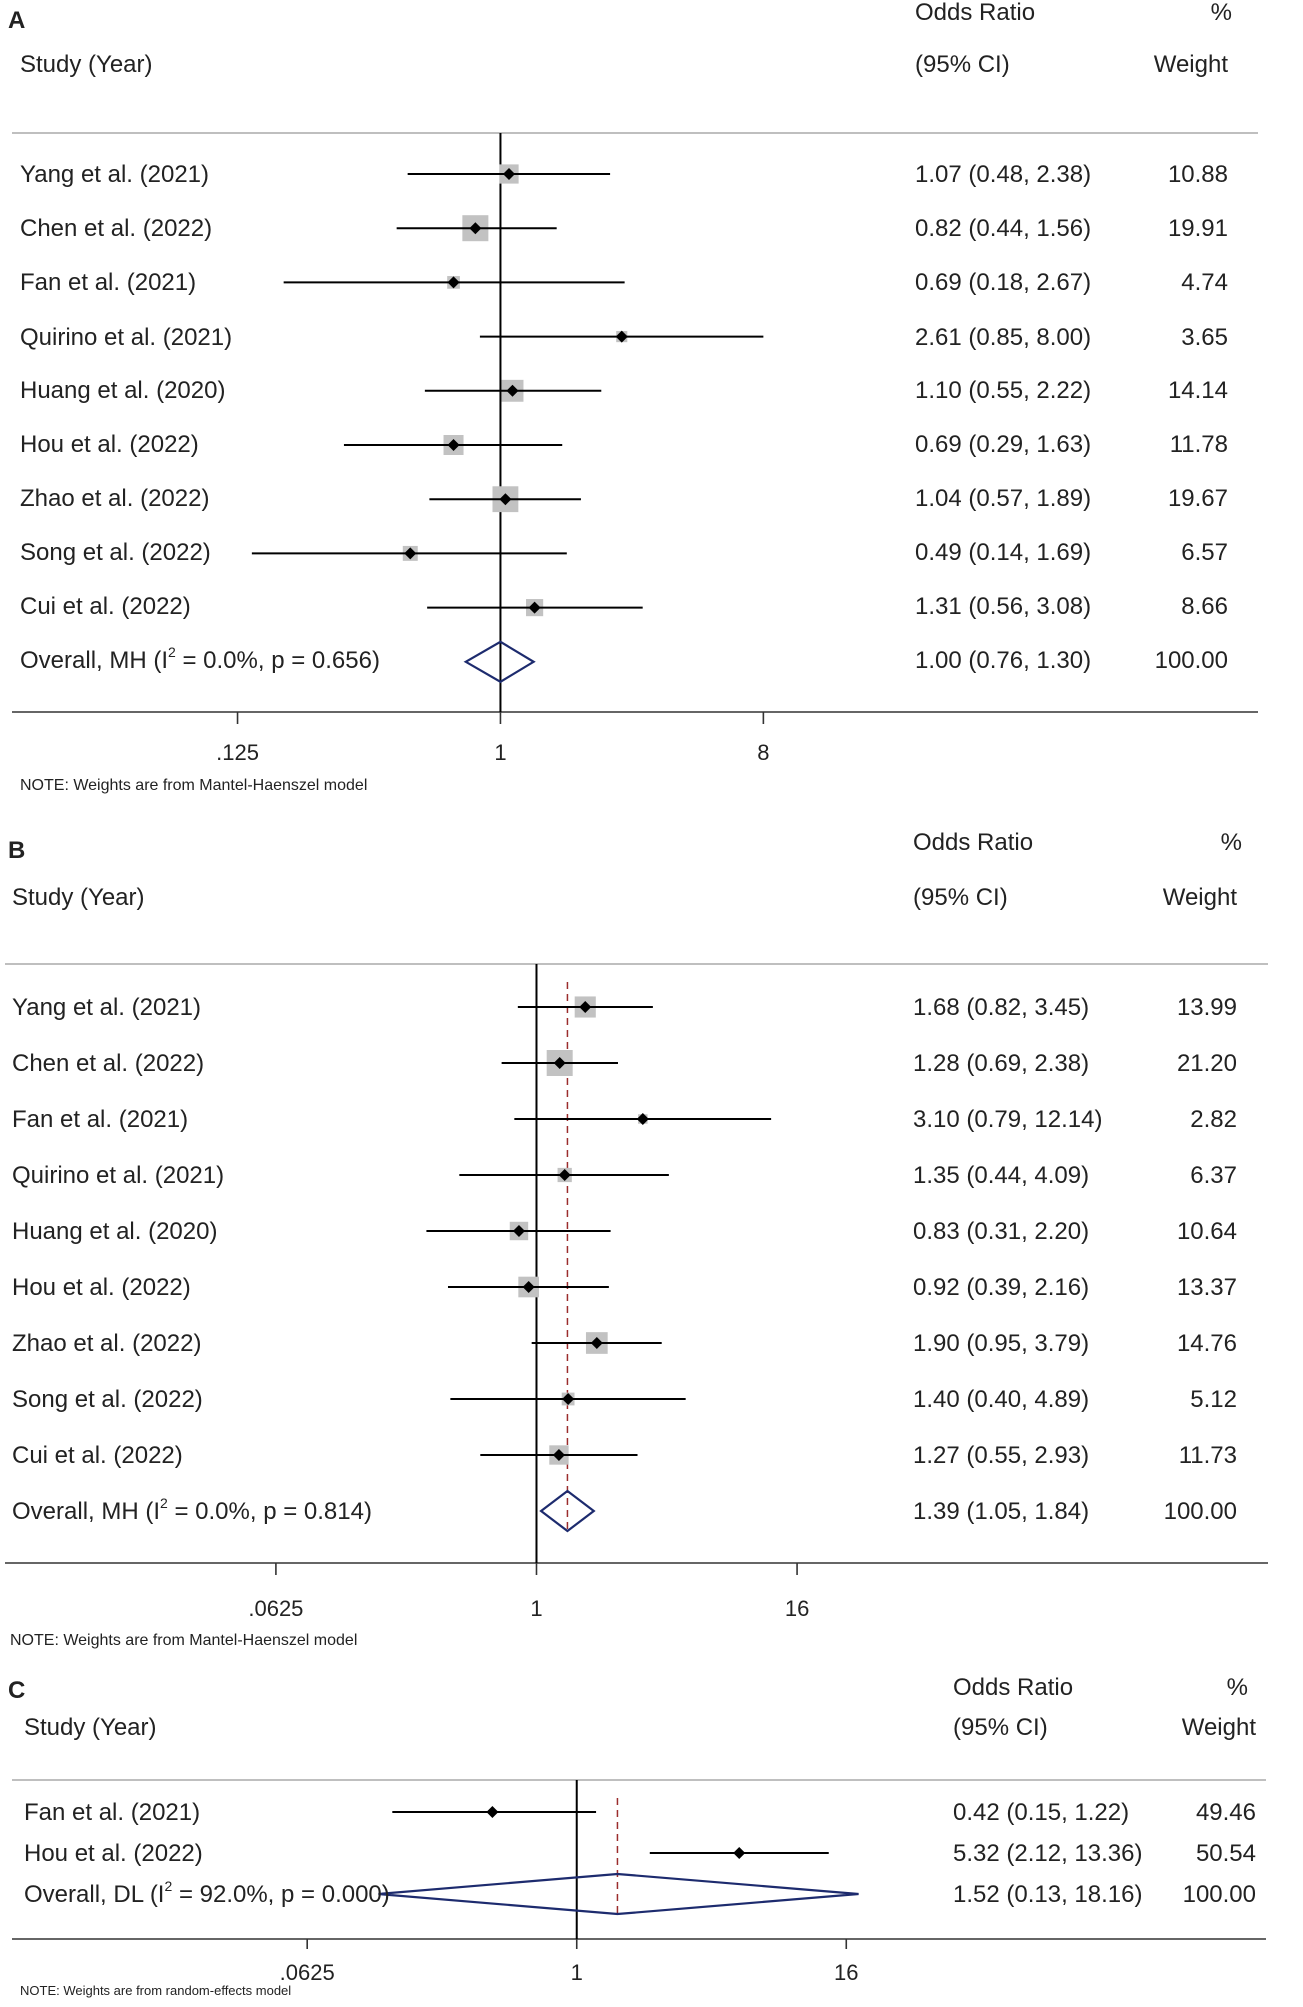 The width and height of the screenshot is (1303, 2007). Describe the element at coordinates (90, 1727) in the screenshot. I see `panel-c-study-header: Study (Year)` at that location.